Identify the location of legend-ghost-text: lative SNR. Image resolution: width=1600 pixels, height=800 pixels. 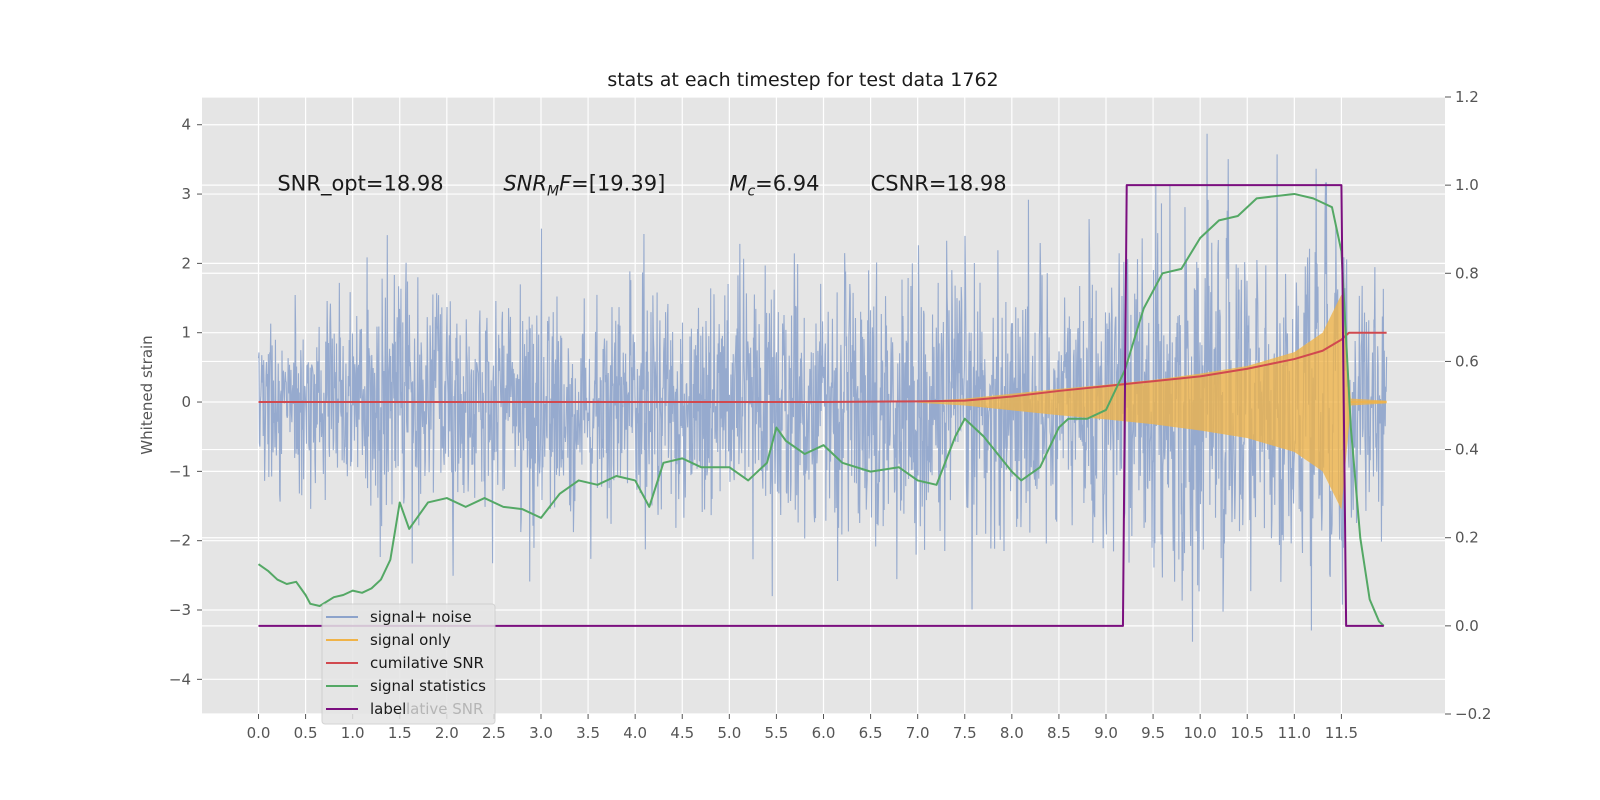
(444, 709).